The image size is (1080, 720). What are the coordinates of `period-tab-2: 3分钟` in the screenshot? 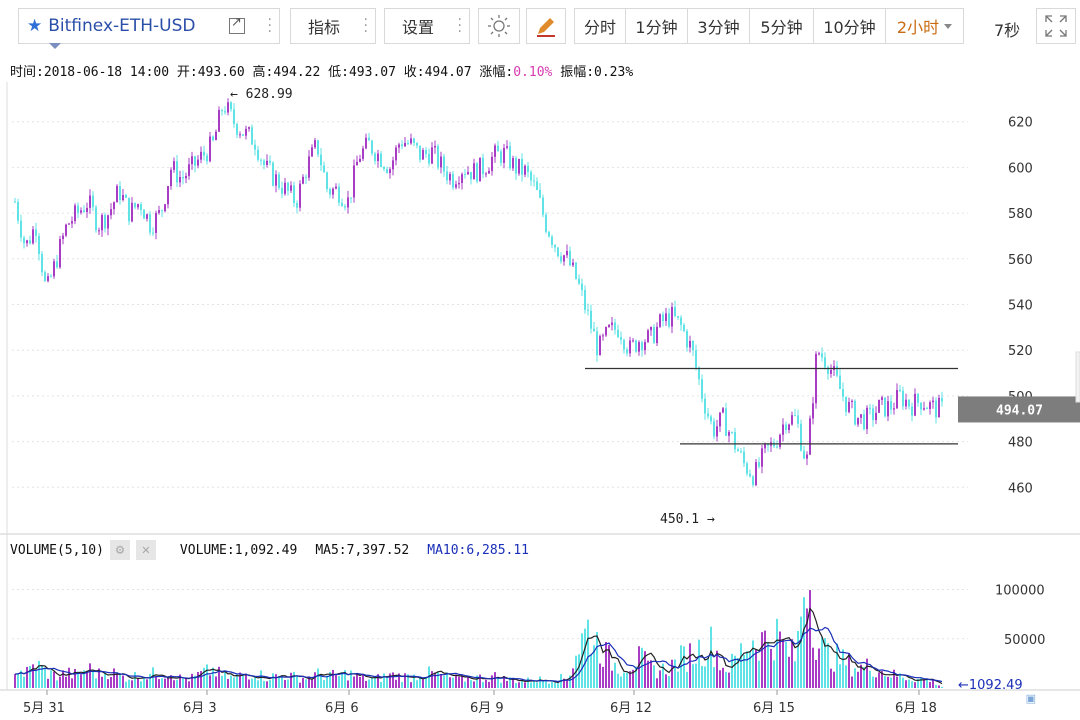 It's located at (719, 26).